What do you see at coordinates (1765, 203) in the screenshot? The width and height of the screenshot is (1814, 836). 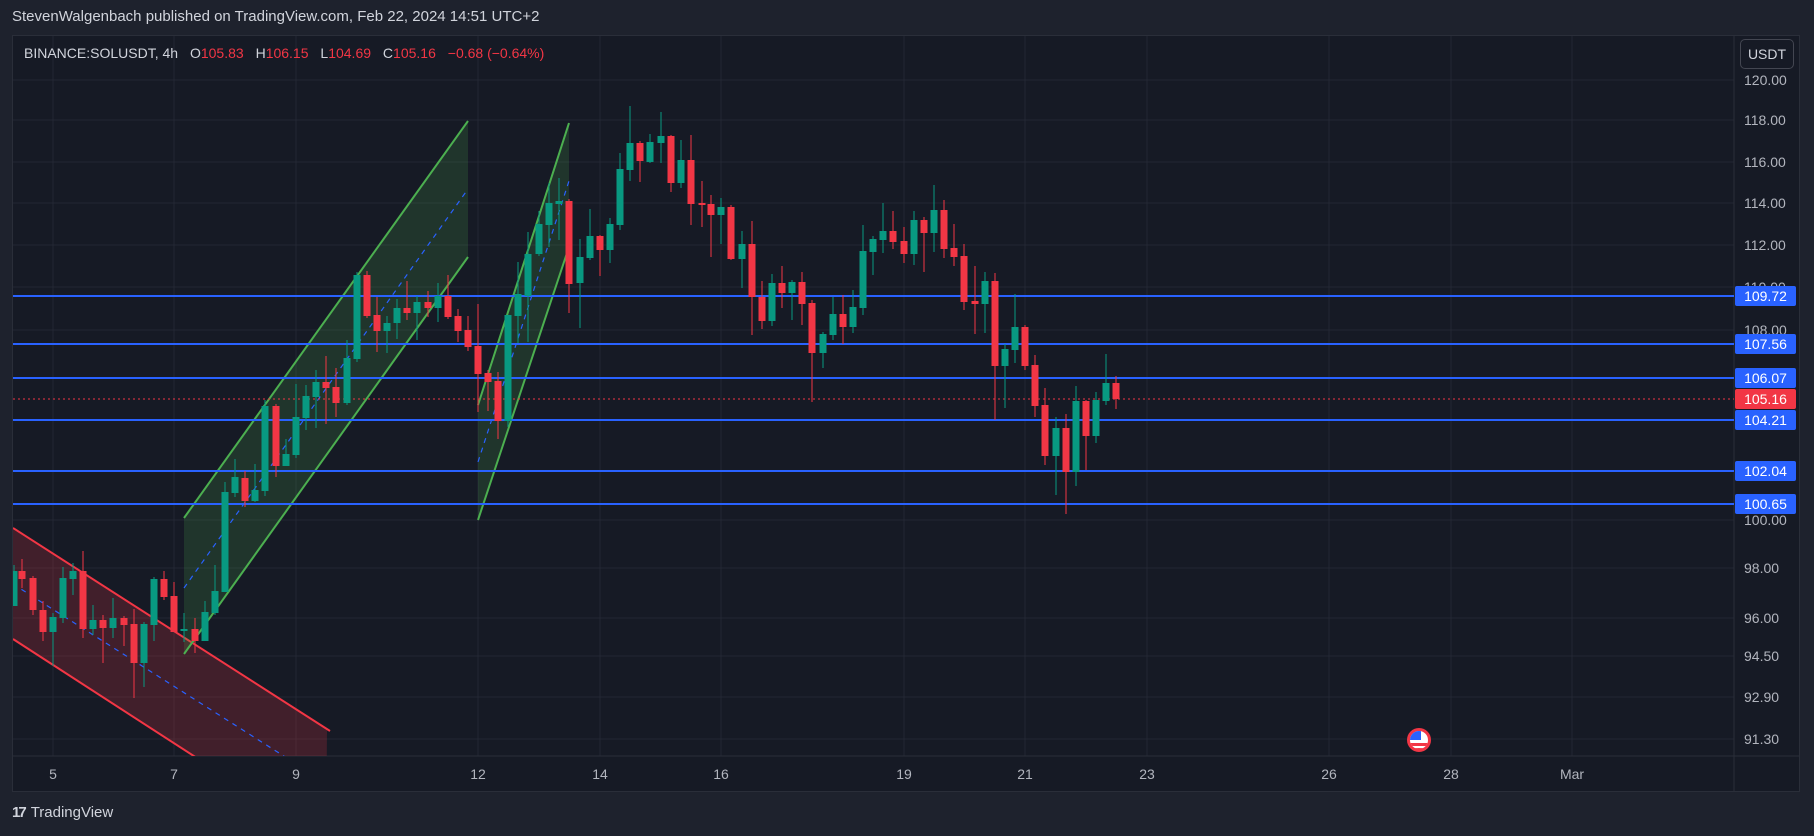 I see `price-tick-label: 114.00` at bounding box center [1765, 203].